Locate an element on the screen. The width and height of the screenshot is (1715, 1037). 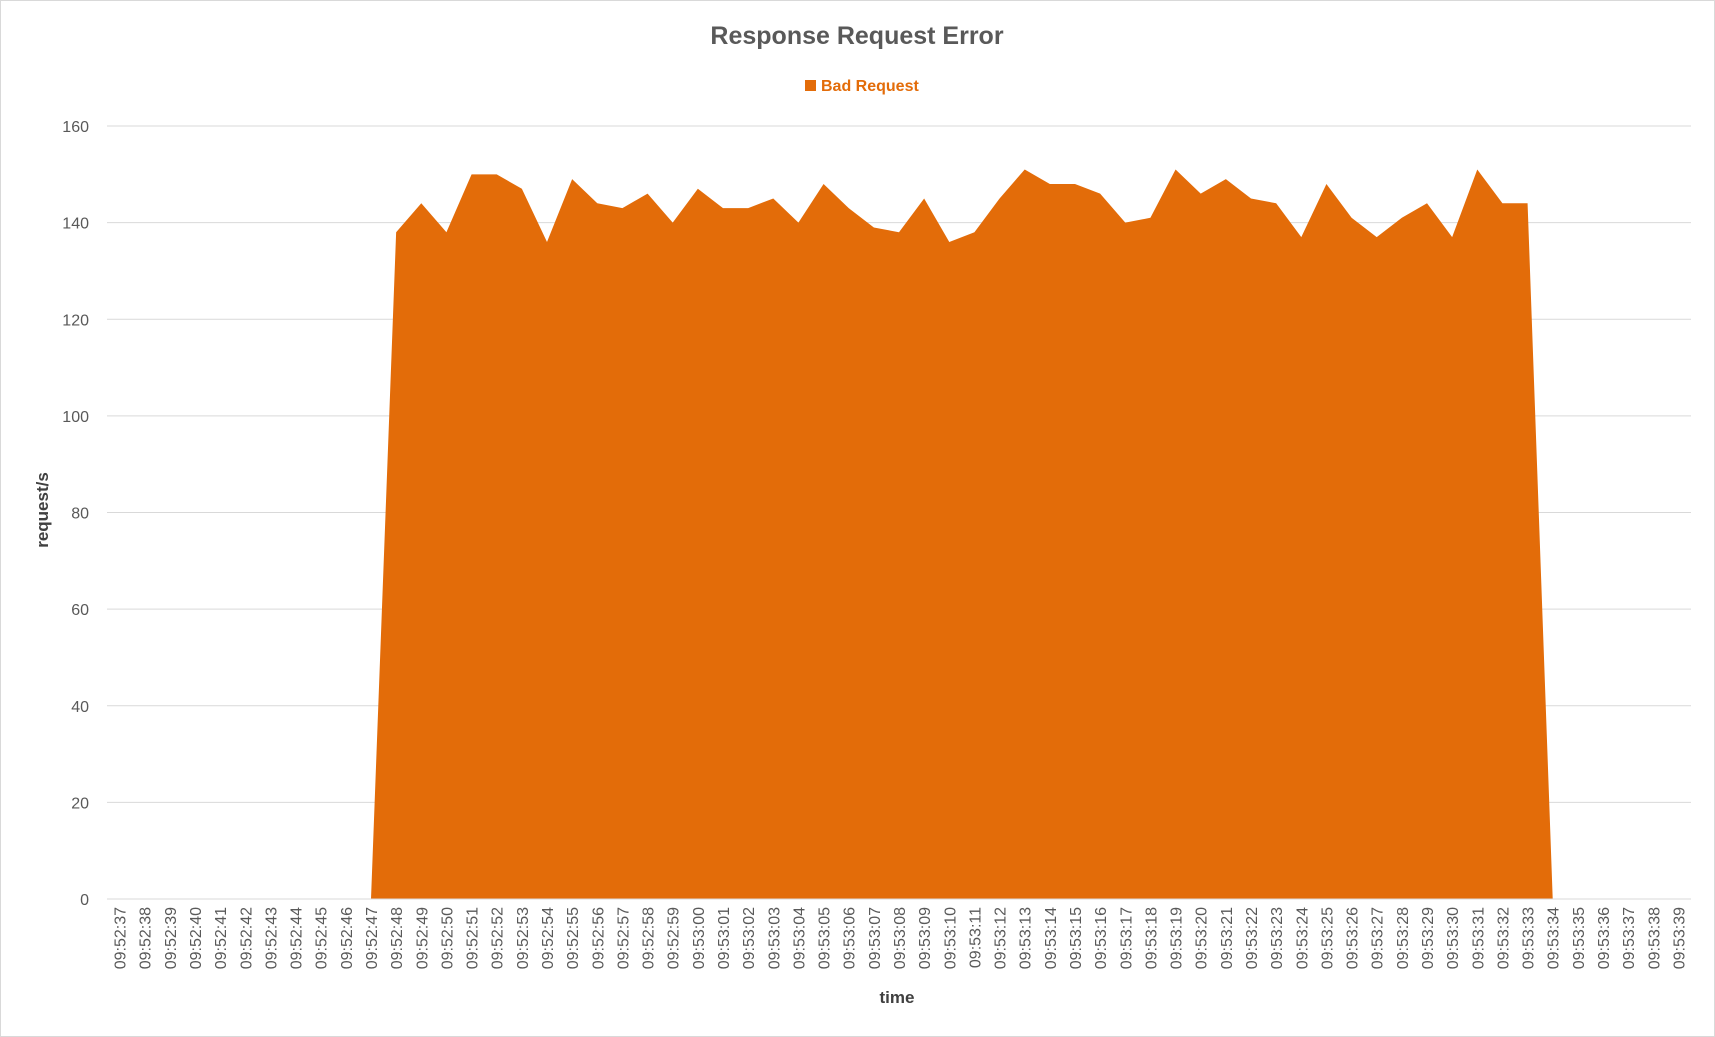
x-tick-label: 09:52:47 is located at coordinates (372, 938).